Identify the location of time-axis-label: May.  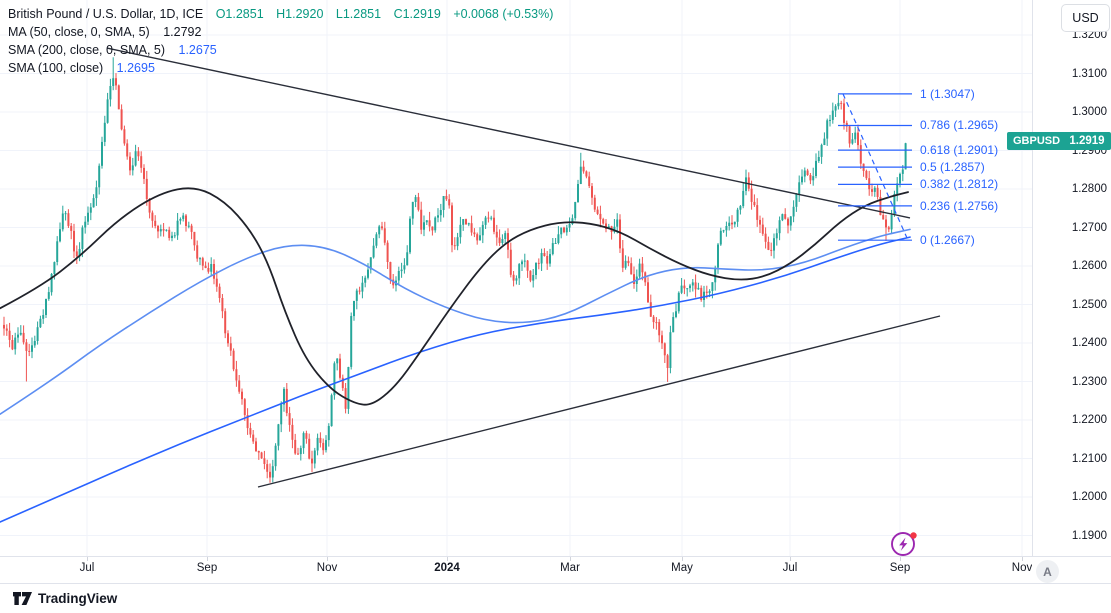
(682, 568).